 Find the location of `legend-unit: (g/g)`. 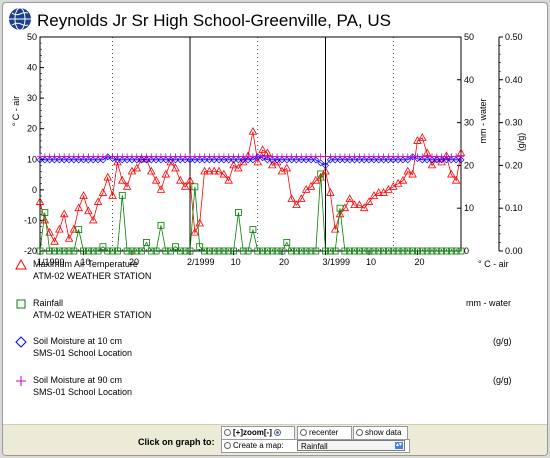

legend-unit: (g/g) is located at coordinates (502, 380).